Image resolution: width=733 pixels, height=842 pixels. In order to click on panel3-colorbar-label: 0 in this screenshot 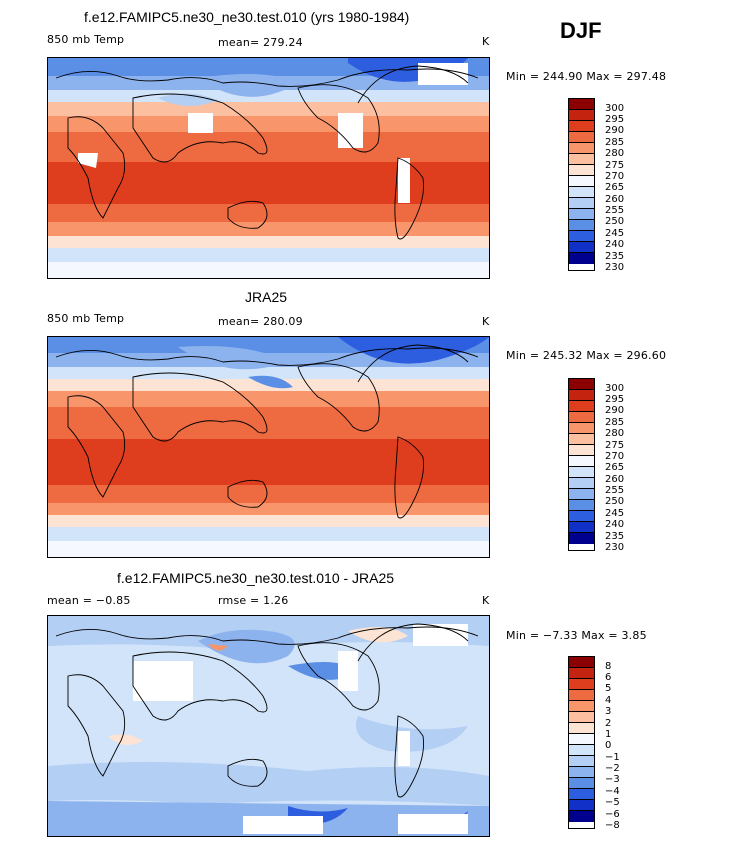, I will do `click(608, 745)`.